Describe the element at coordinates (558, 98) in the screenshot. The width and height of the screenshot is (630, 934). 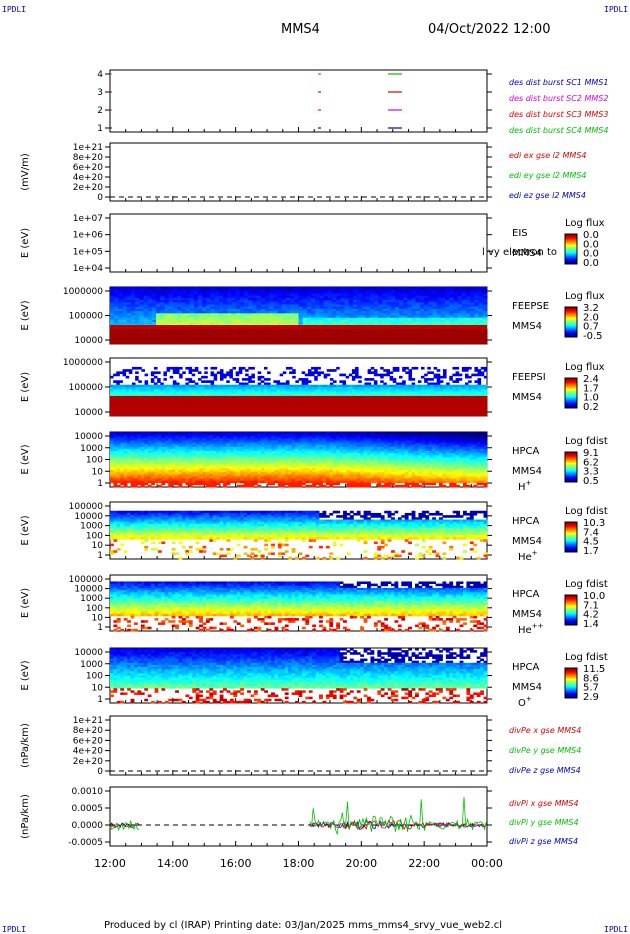
I see `legend-entry: des dist burst SC2 MMS2` at that location.